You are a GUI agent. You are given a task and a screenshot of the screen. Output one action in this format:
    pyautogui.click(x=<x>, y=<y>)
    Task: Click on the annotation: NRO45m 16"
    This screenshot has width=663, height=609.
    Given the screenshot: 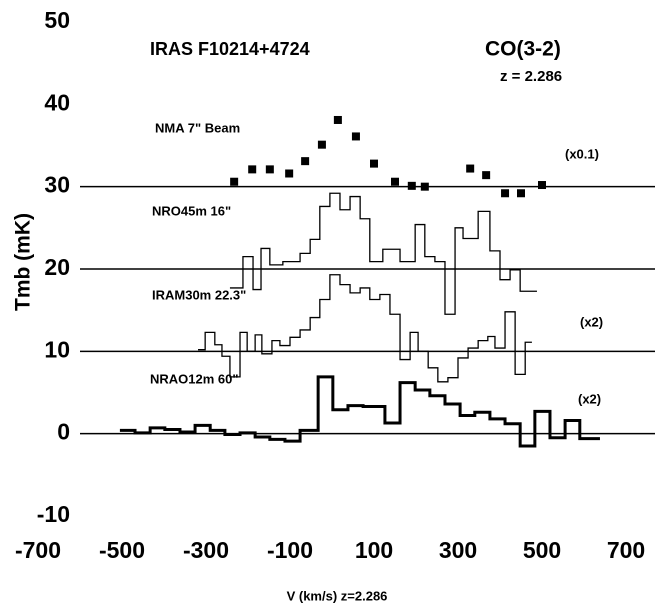 What is the action you would take?
    pyautogui.click(x=191, y=210)
    